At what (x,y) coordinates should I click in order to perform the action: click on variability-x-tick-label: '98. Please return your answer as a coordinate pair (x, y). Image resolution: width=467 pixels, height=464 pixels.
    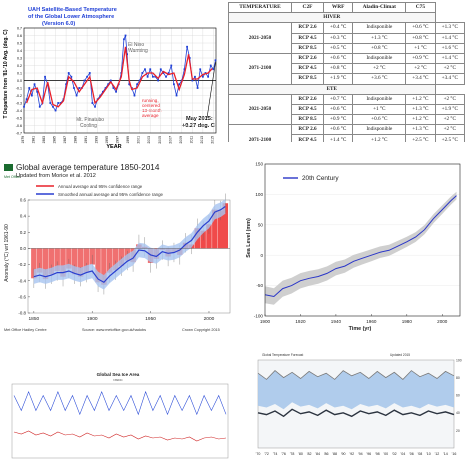
    Looking at the image, I should click on (377, 454).